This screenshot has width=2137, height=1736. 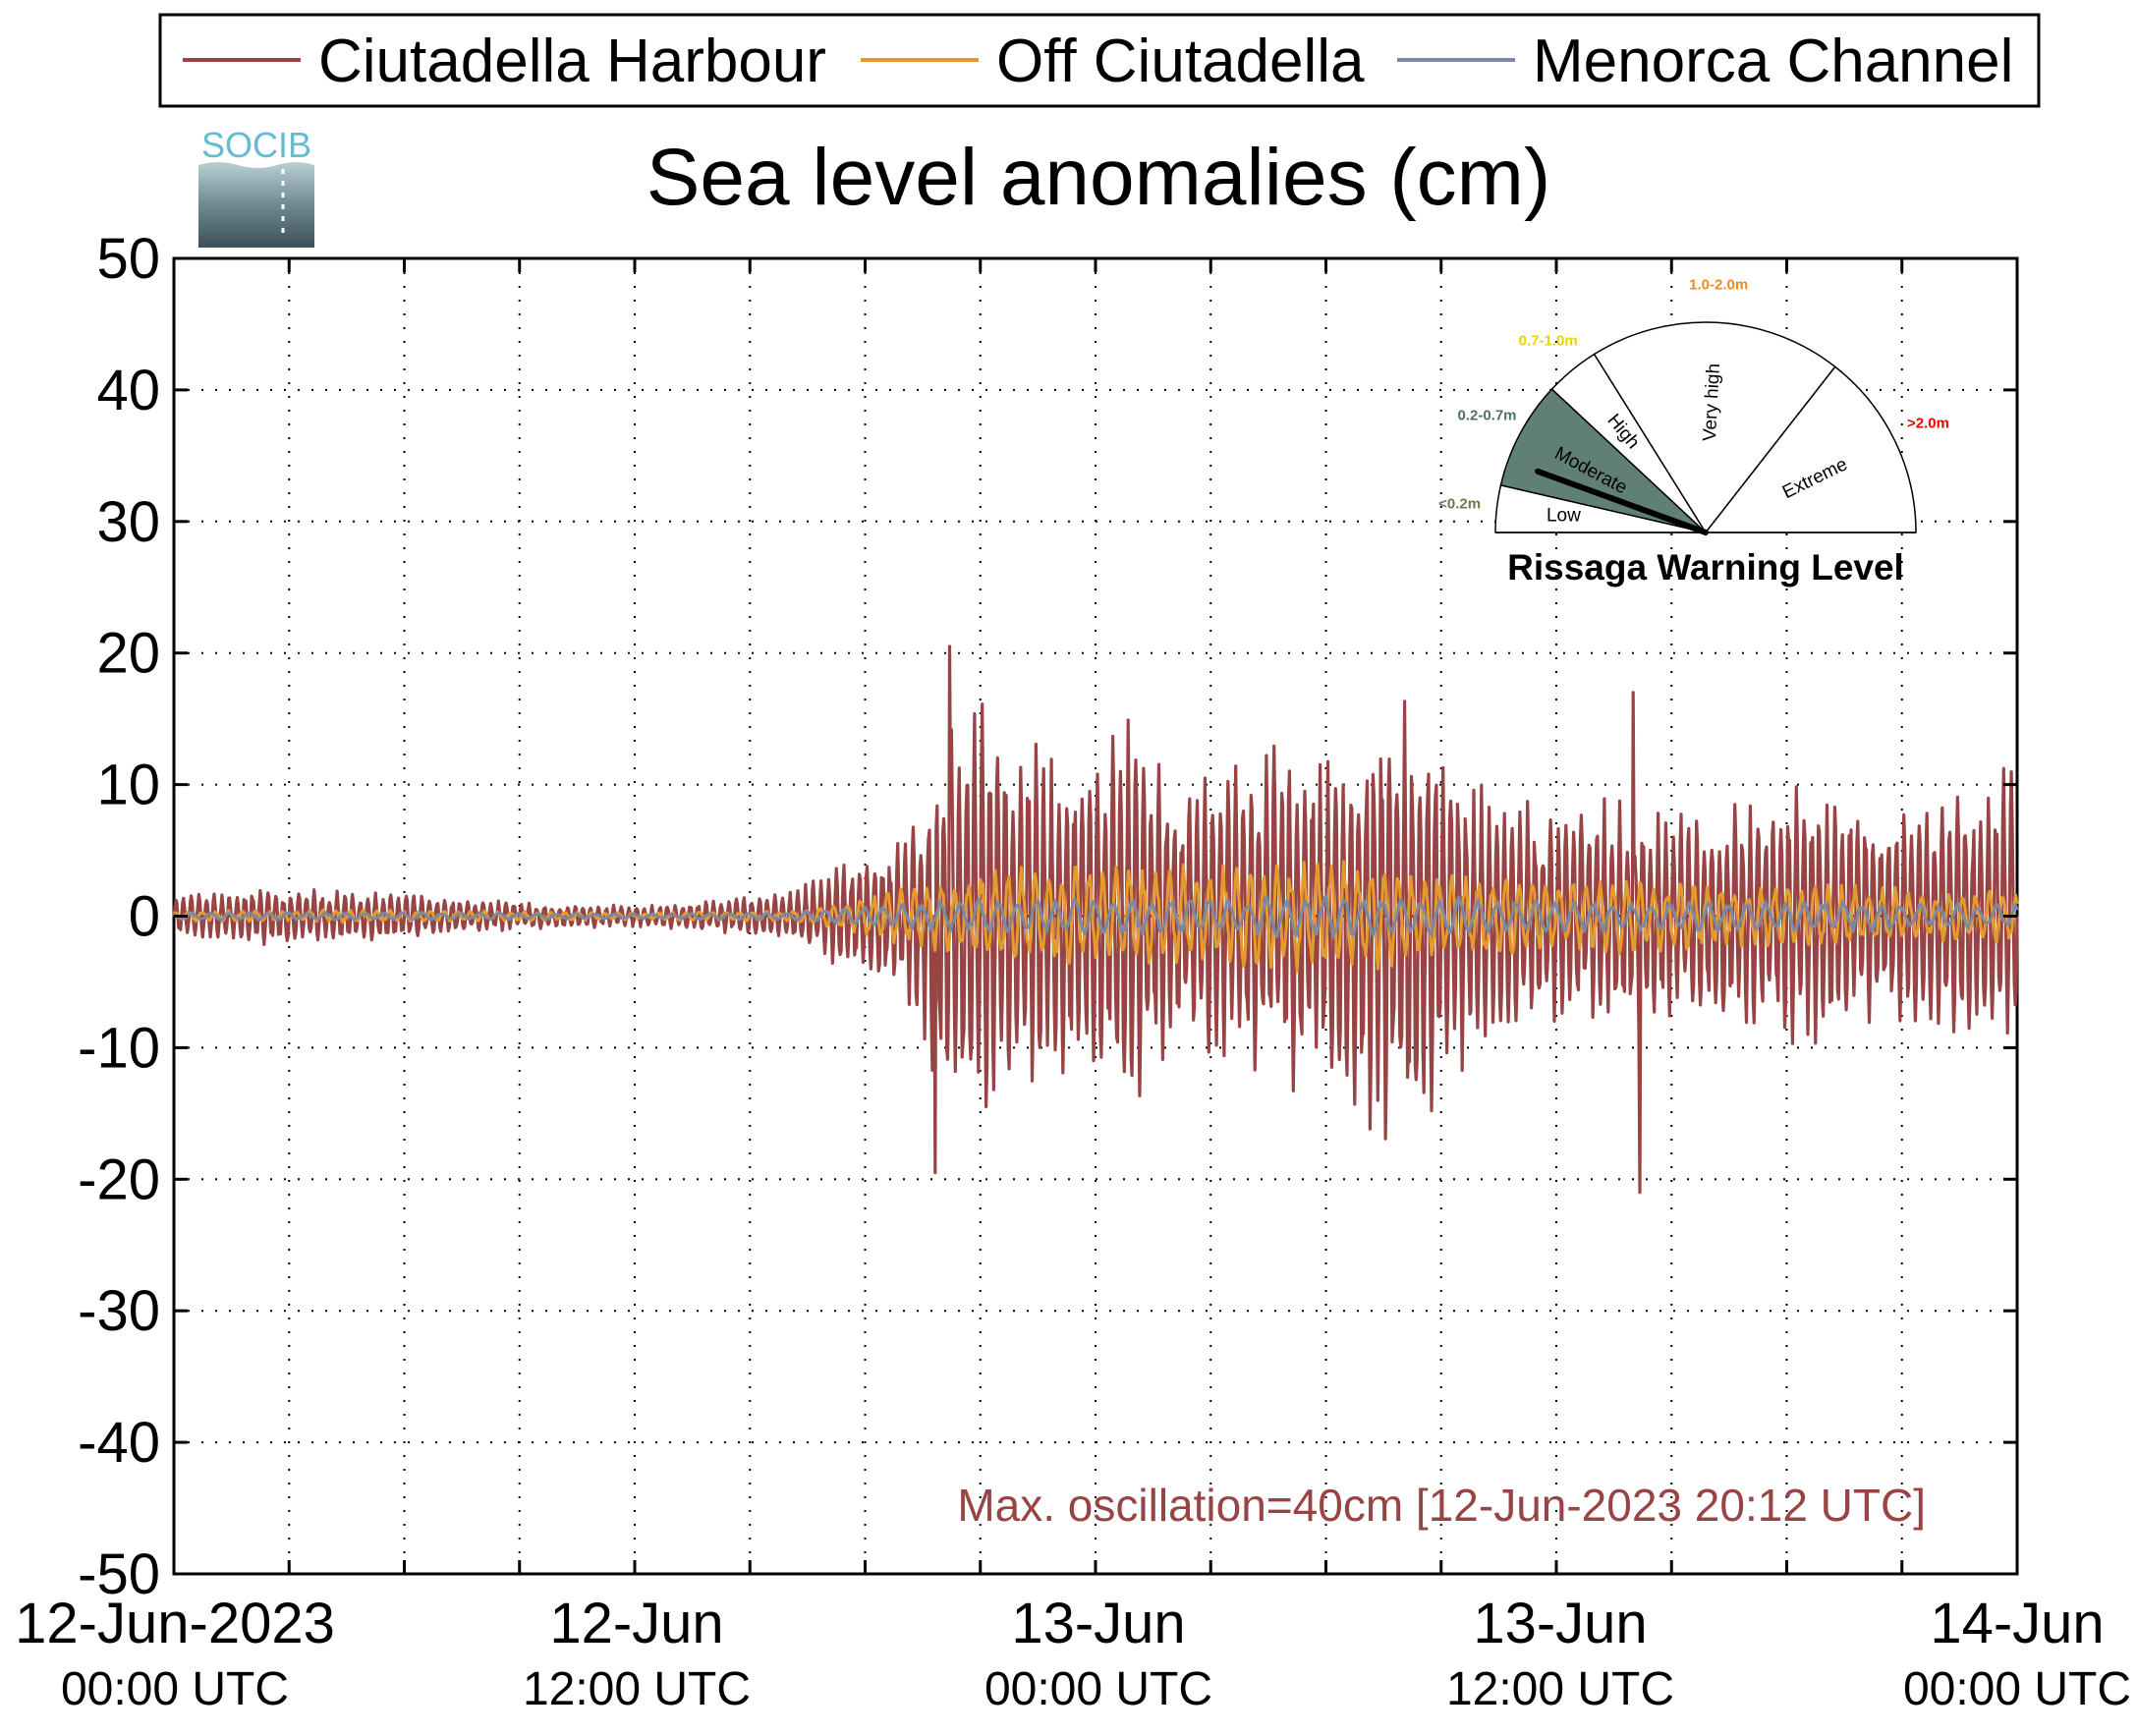 What do you see at coordinates (256, 186) in the screenshot?
I see `socib-logo: SOCIB` at bounding box center [256, 186].